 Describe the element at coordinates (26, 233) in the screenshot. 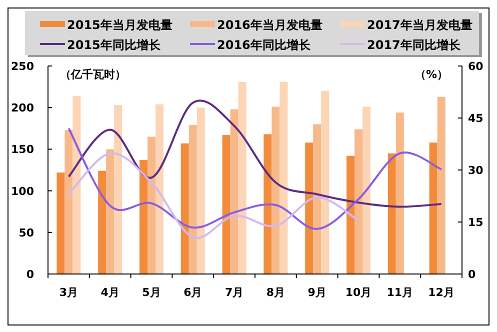

I see `y-tick-label: 50` at that location.